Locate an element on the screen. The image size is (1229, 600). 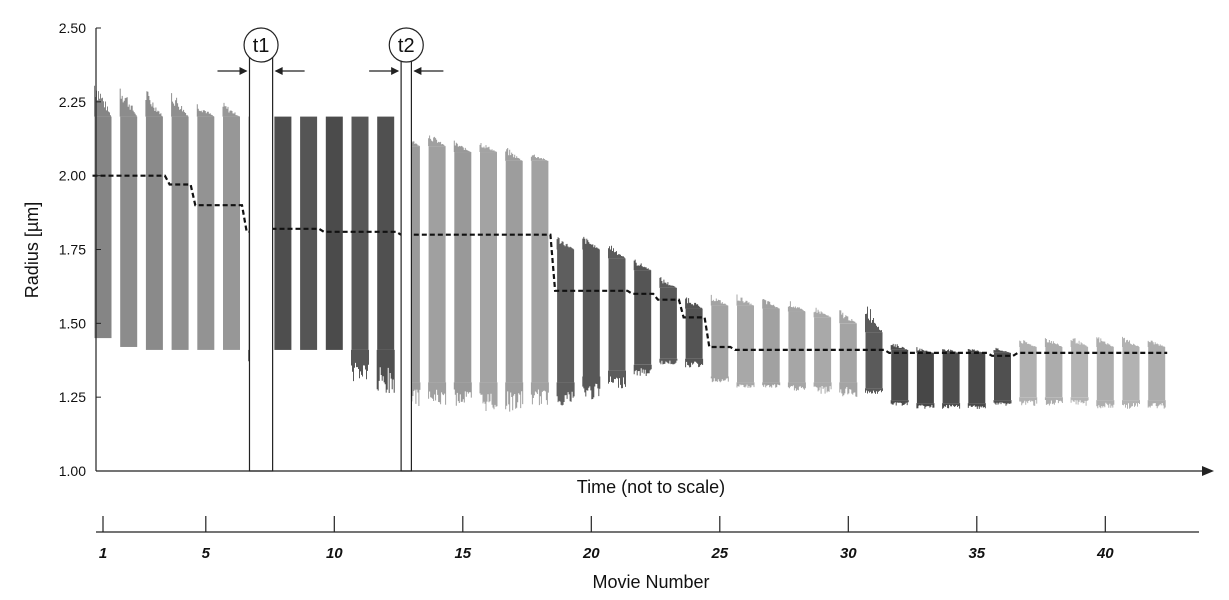
arrow-left-icon is located at coordinates (278, 71).